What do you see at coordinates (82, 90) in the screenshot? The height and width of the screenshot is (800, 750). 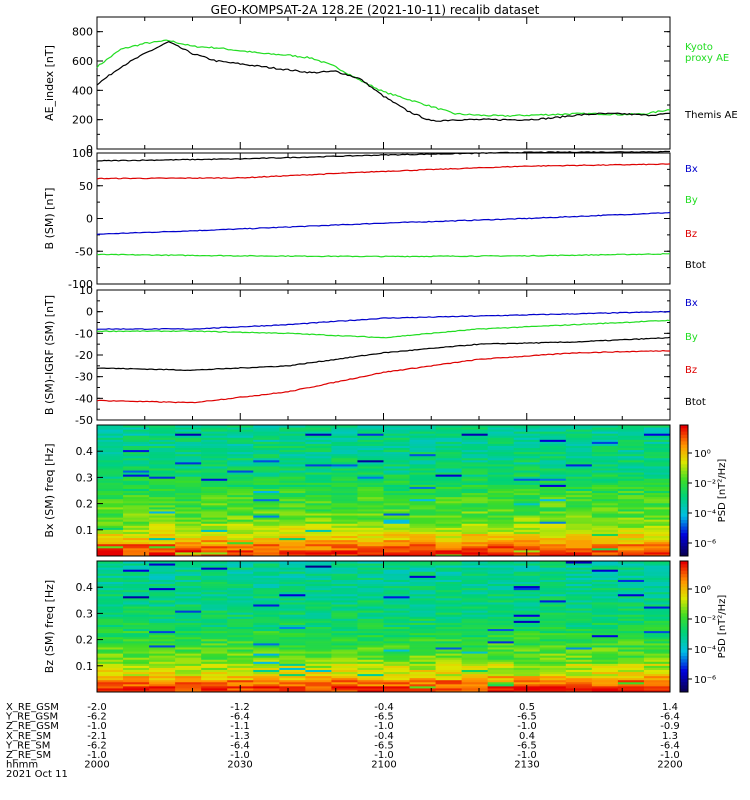 I see `y-tick-label: 400` at bounding box center [82, 90].